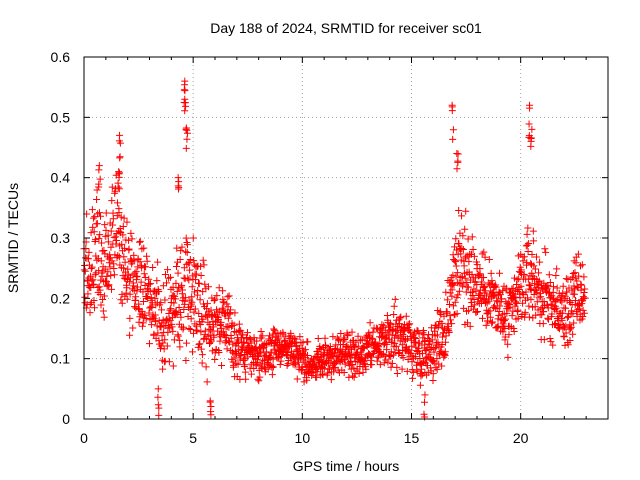  What do you see at coordinates (61, 238) in the screenshot?
I see `y-tick-label: 0.3` at bounding box center [61, 238].